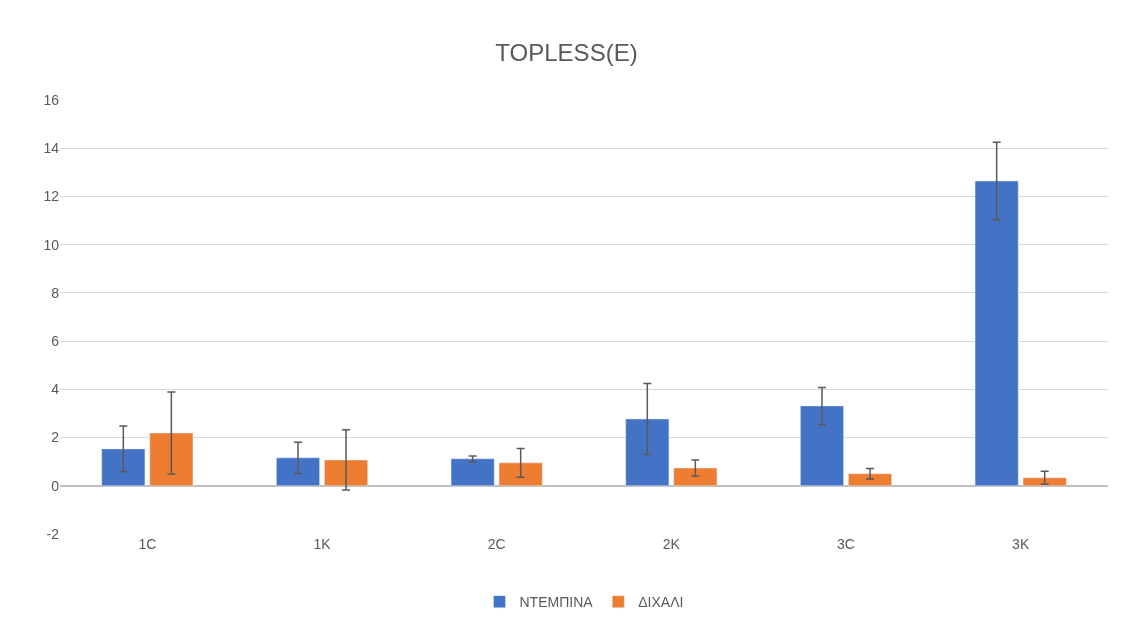 The width and height of the screenshot is (1133, 630). What do you see at coordinates (51, 99) in the screenshot?
I see `y-tick-label: 16` at bounding box center [51, 99].